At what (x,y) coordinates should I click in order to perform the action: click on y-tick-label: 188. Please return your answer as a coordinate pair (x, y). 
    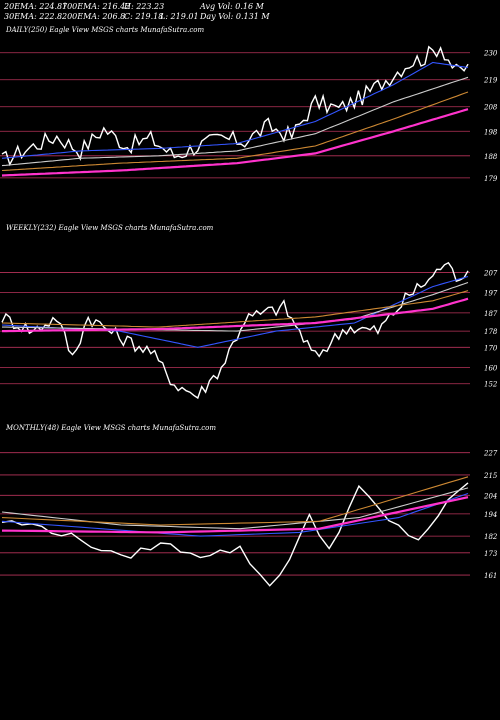
    Looking at the image, I should click on (491, 157).